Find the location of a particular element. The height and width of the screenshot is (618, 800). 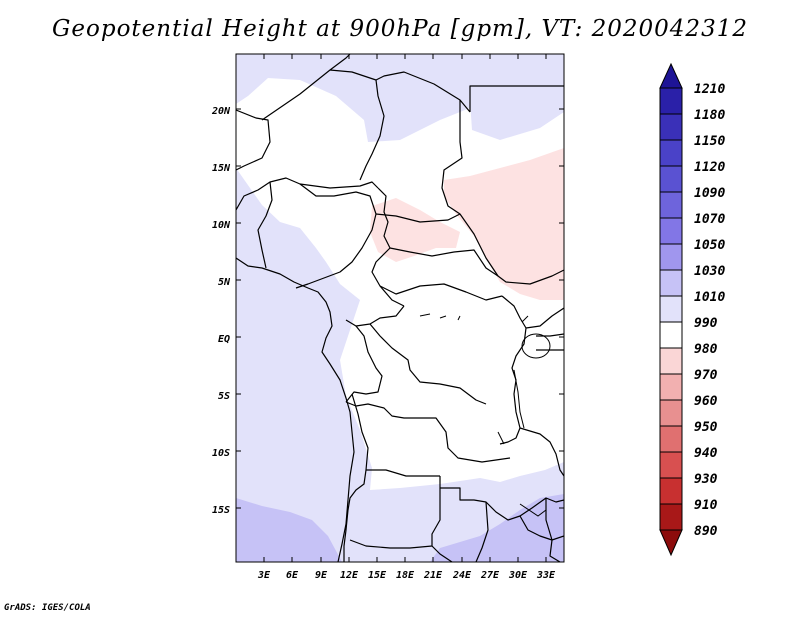

colorbar-label-1030: 1030 is located at coordinates (709, 271).